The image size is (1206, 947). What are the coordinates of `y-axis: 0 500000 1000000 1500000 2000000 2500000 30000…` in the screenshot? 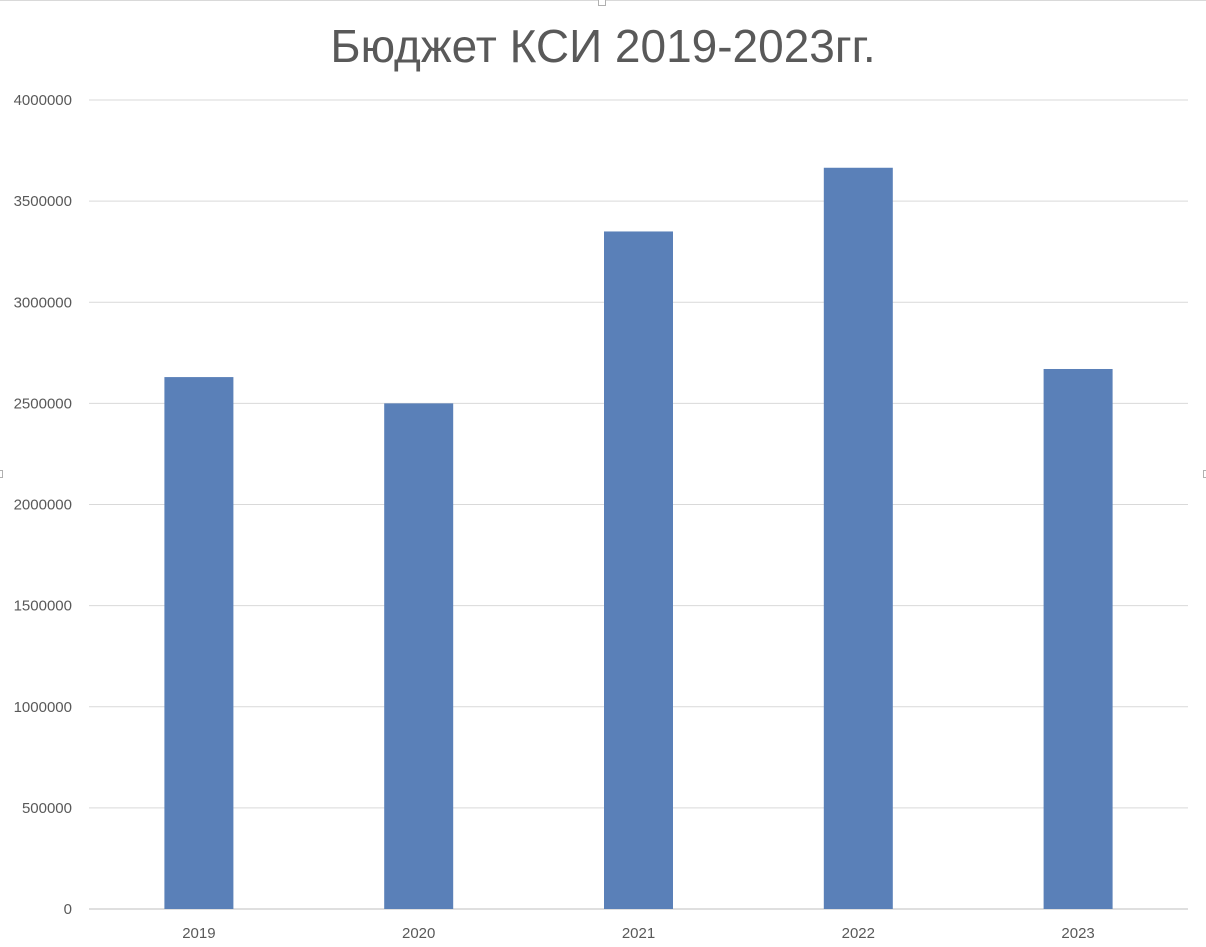 It's located at (43, 505).